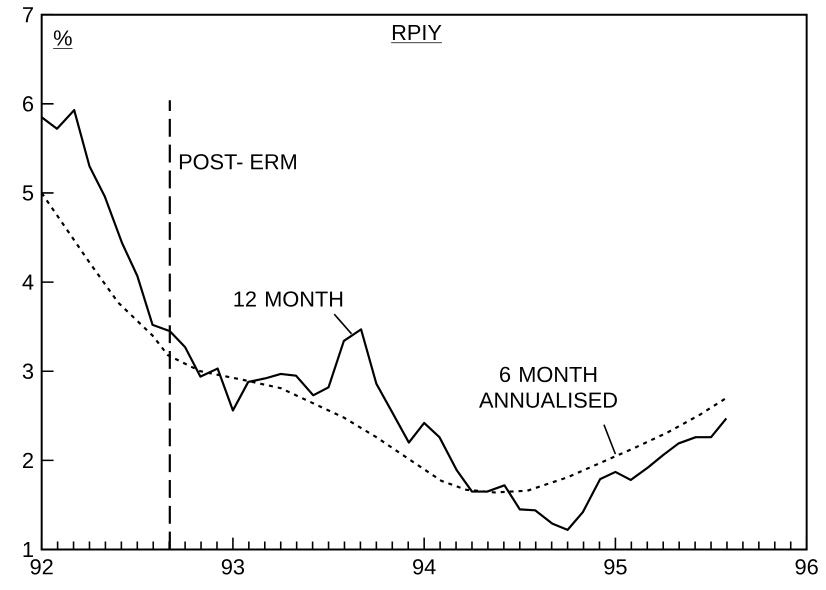 This screenshot has height=590, width=826. What do you see at coordinates (424, 566) in the screenshot?
I see `x-tick-label: 94` at bounding box center [424, 566].